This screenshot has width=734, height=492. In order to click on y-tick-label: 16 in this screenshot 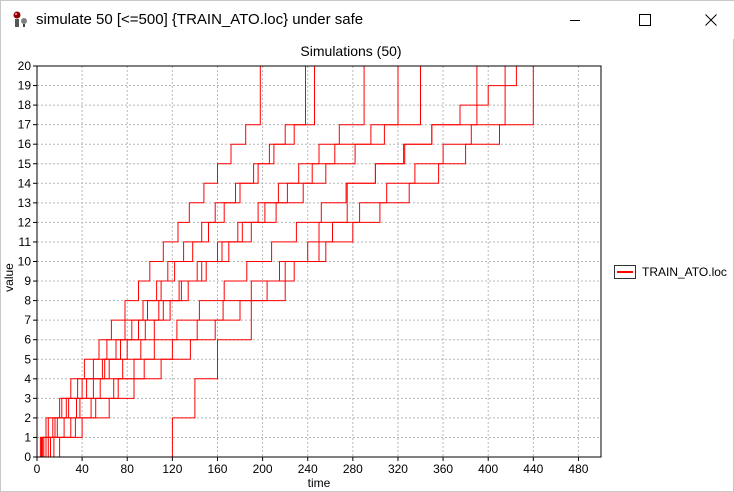, I will do `click(25, 144)`.